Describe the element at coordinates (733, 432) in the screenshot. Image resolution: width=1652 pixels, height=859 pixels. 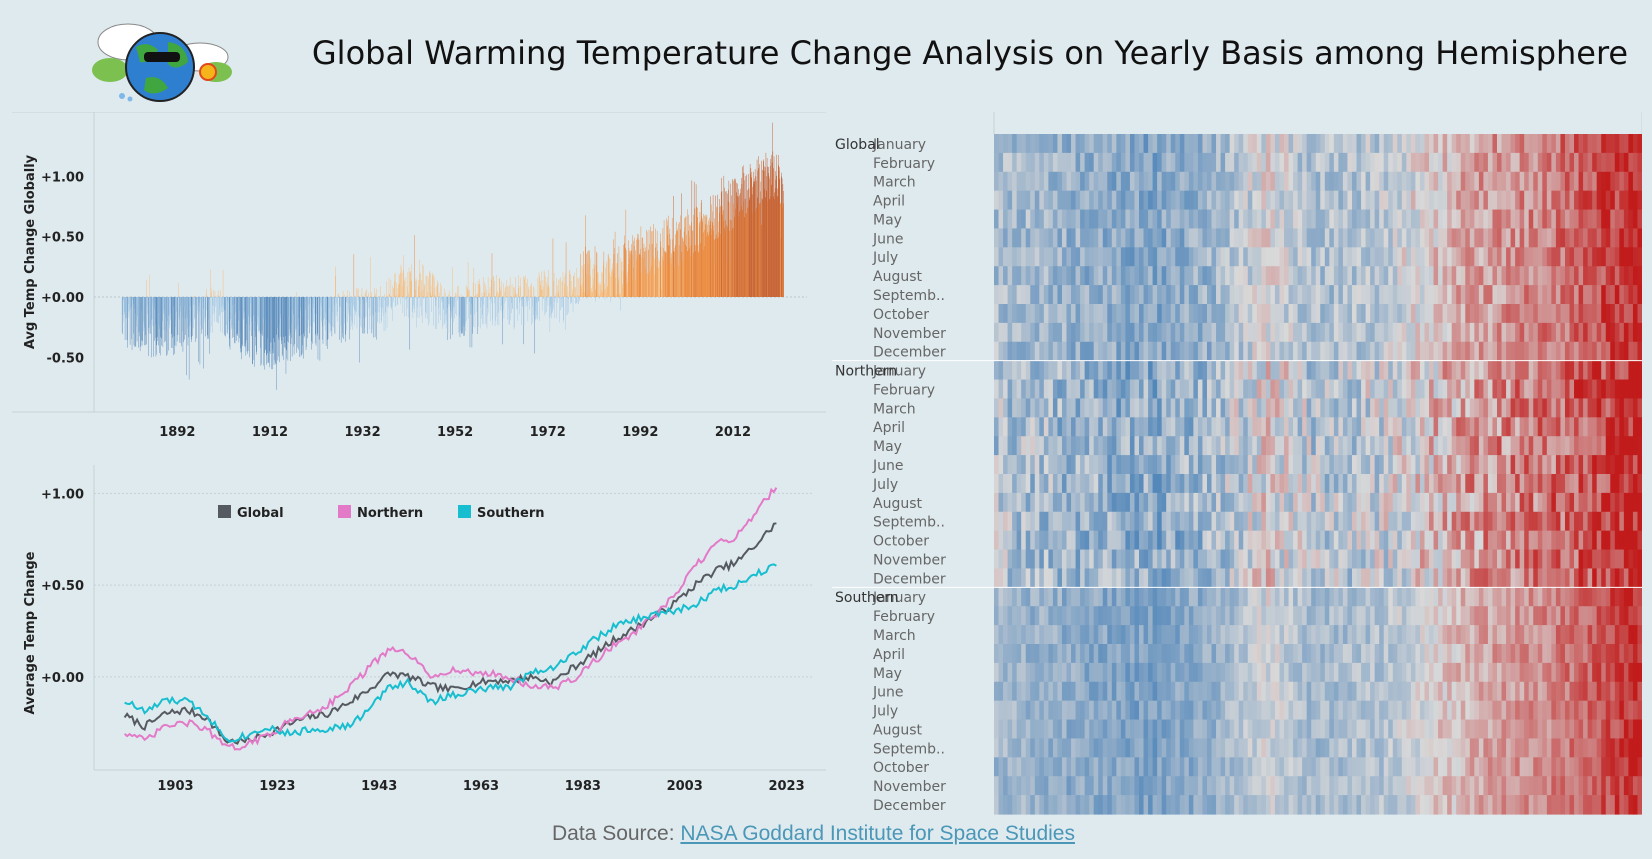
I see `bar-chart-x-tick-label: 2012` at that location.